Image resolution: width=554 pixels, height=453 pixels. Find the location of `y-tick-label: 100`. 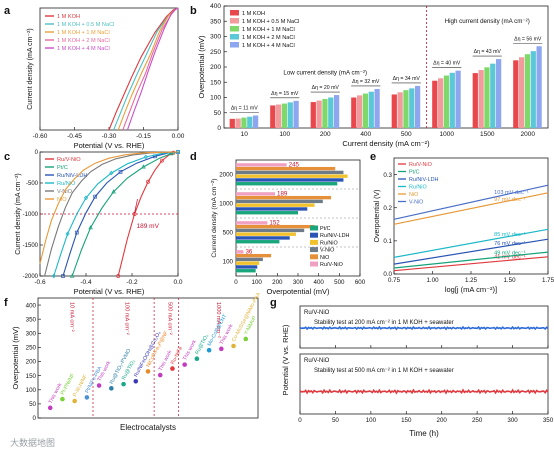

y-tick-label: 100 is located at coordinates (31, 390).